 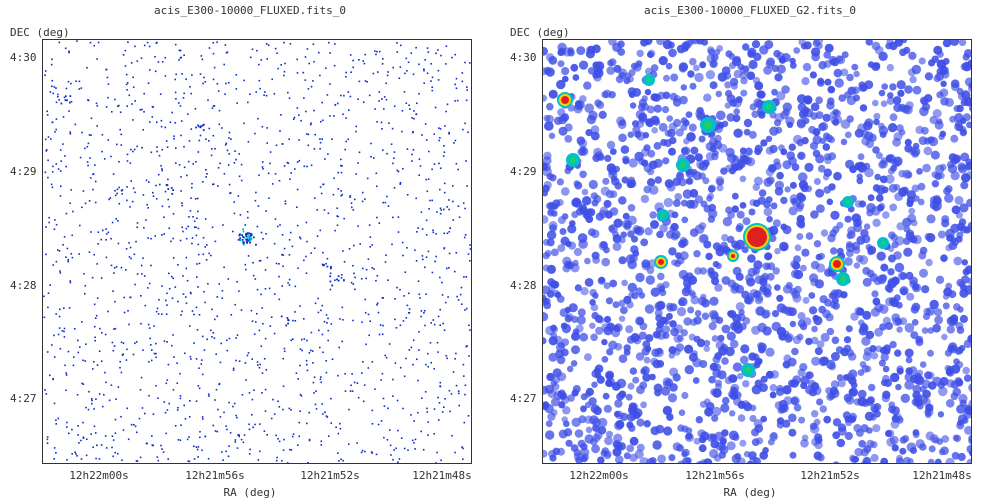 What do you see at coordinates (250, 10) in the screenshot?
I see `panel-title: acis_E300-10000_FLUXED.fits_0` at bounding box center [250, 10].